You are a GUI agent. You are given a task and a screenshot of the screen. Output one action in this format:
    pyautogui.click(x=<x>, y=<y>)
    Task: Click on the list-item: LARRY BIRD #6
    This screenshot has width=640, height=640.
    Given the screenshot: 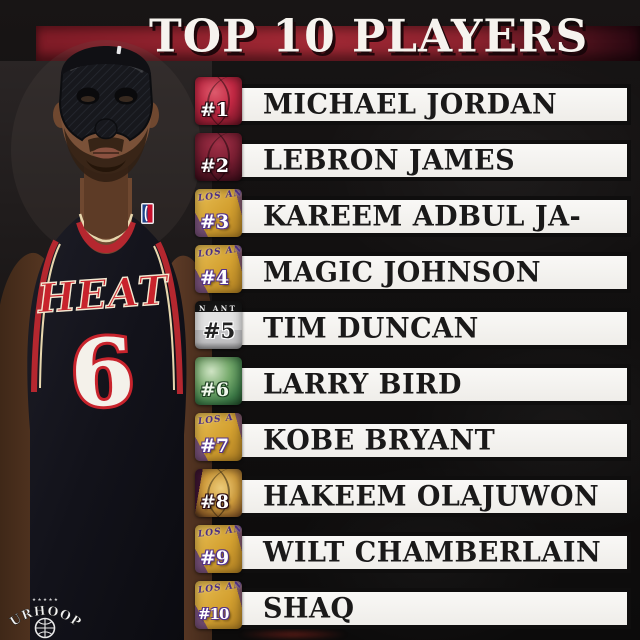 What is the action you would take?
    pyautogui.click(x=320, y=381)
    